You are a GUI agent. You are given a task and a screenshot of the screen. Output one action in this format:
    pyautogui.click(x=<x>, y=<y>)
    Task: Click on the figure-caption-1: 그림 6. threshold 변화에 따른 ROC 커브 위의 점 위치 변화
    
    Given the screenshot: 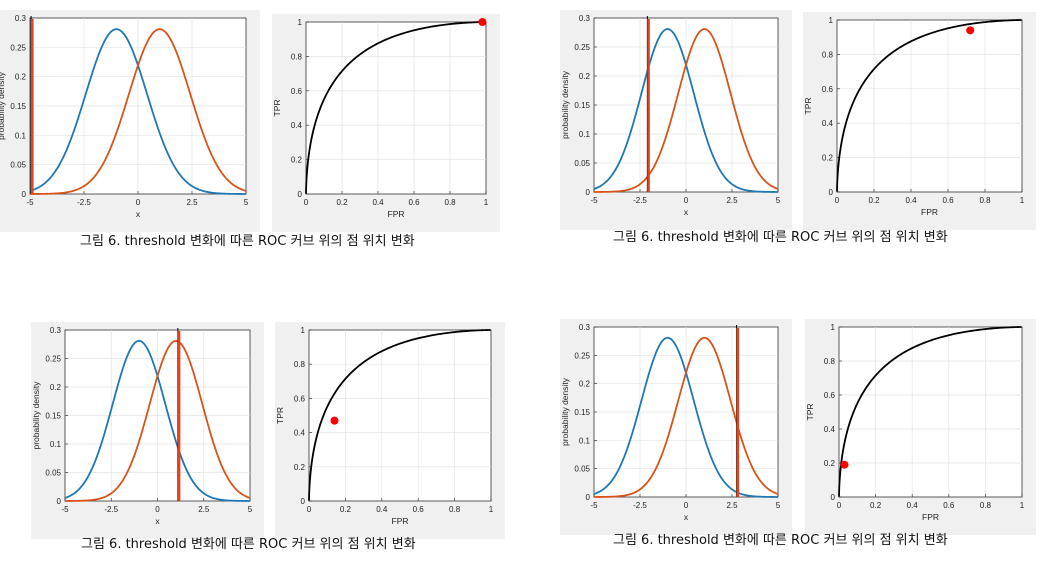 What is the action you would take?
    pyautogui.click(x=247, y=241)
    